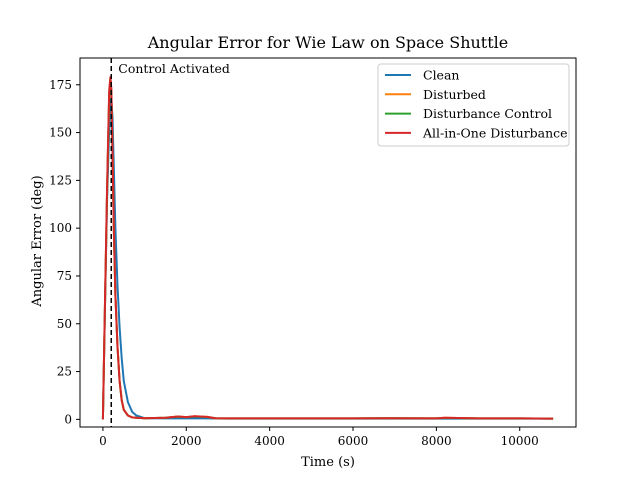 This screenshot has width=640, height=480. I want to click on control-activated-label: Control Activated, so click(174, 68).